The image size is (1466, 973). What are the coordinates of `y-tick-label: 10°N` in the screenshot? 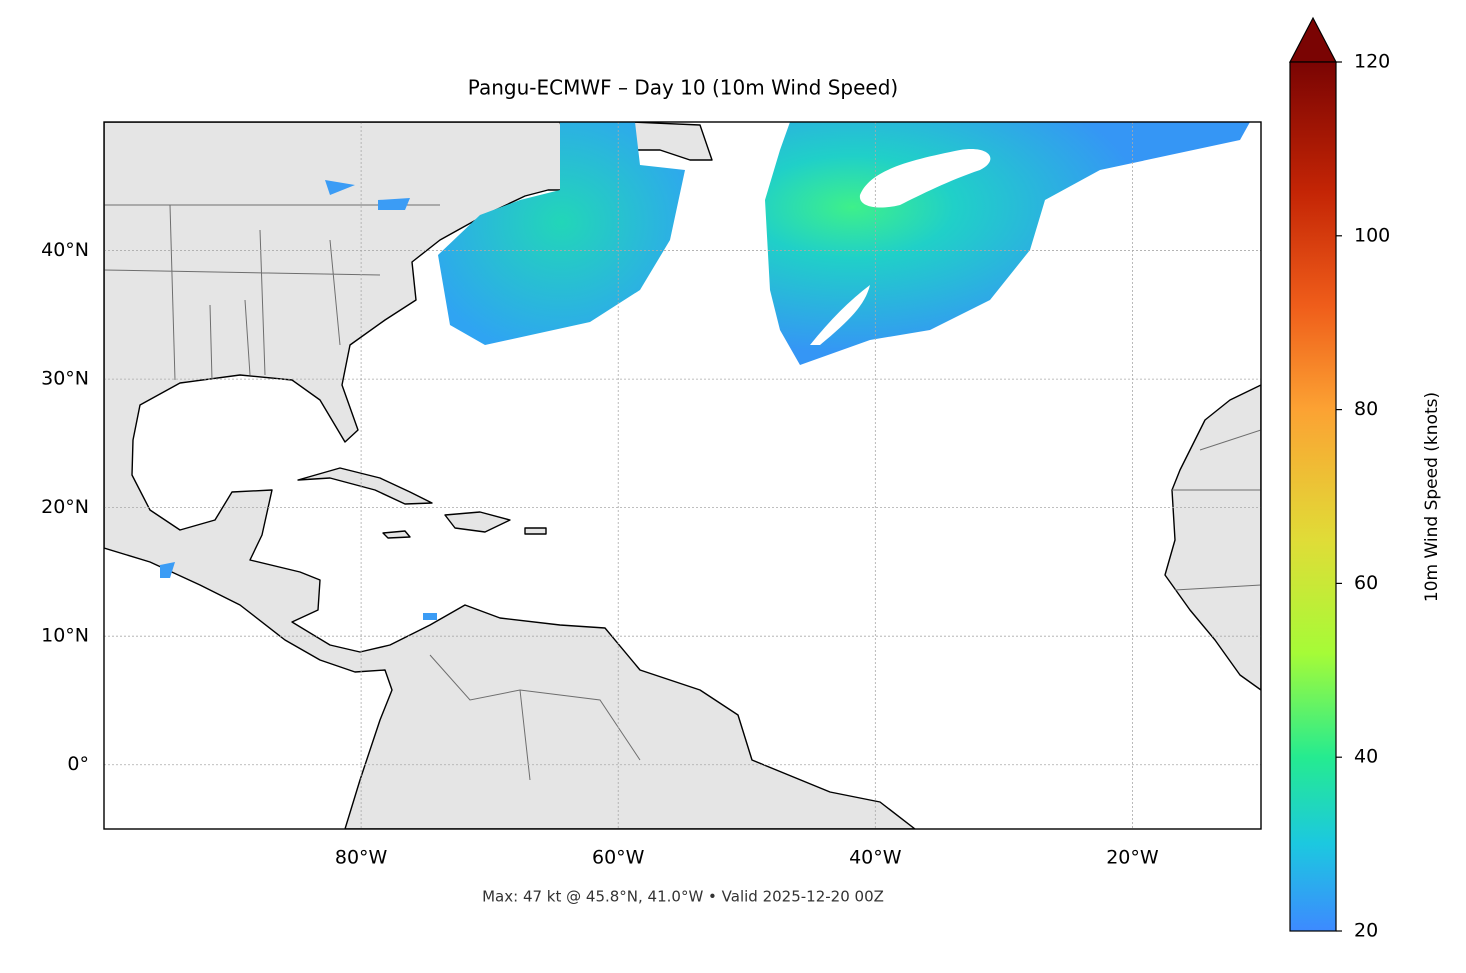 It's located at (65, 636).